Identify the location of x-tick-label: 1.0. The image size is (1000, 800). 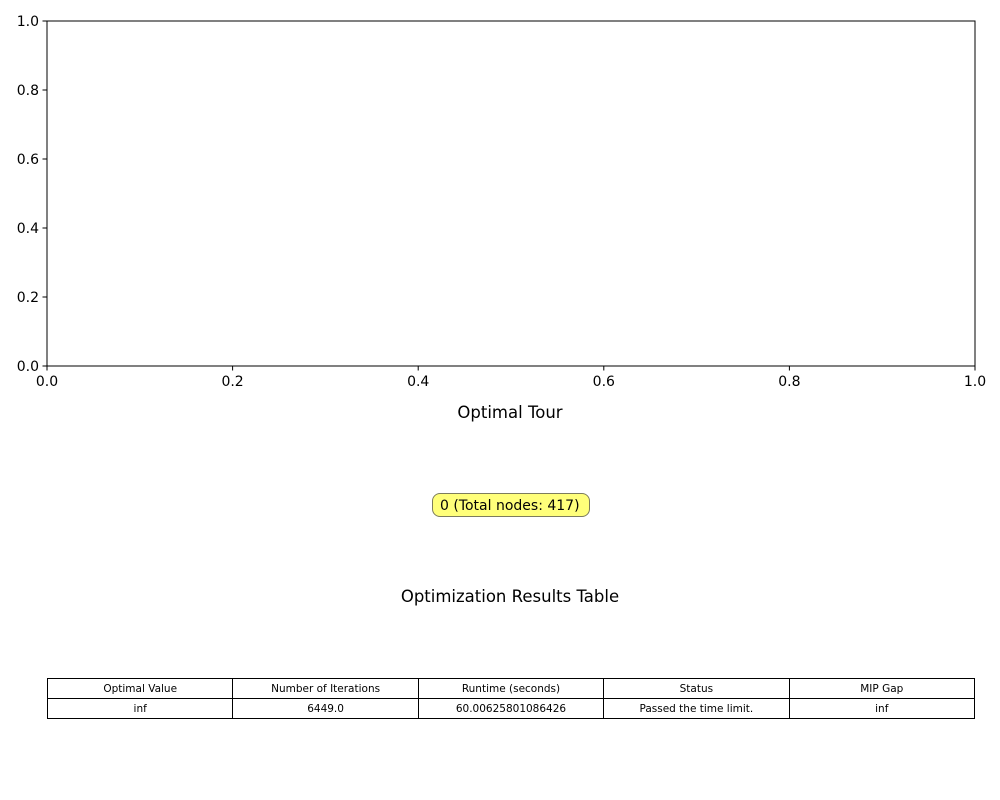
(975, 382).